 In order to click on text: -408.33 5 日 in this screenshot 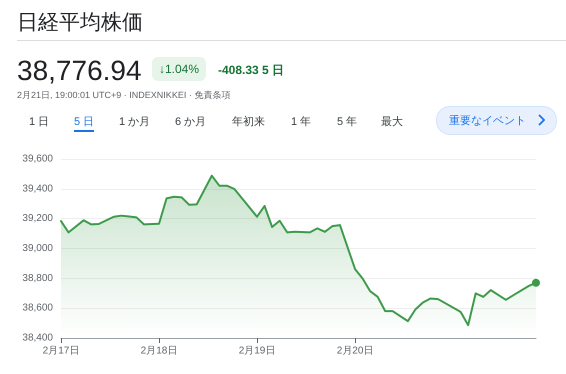, I will do `click(251, 70)`.